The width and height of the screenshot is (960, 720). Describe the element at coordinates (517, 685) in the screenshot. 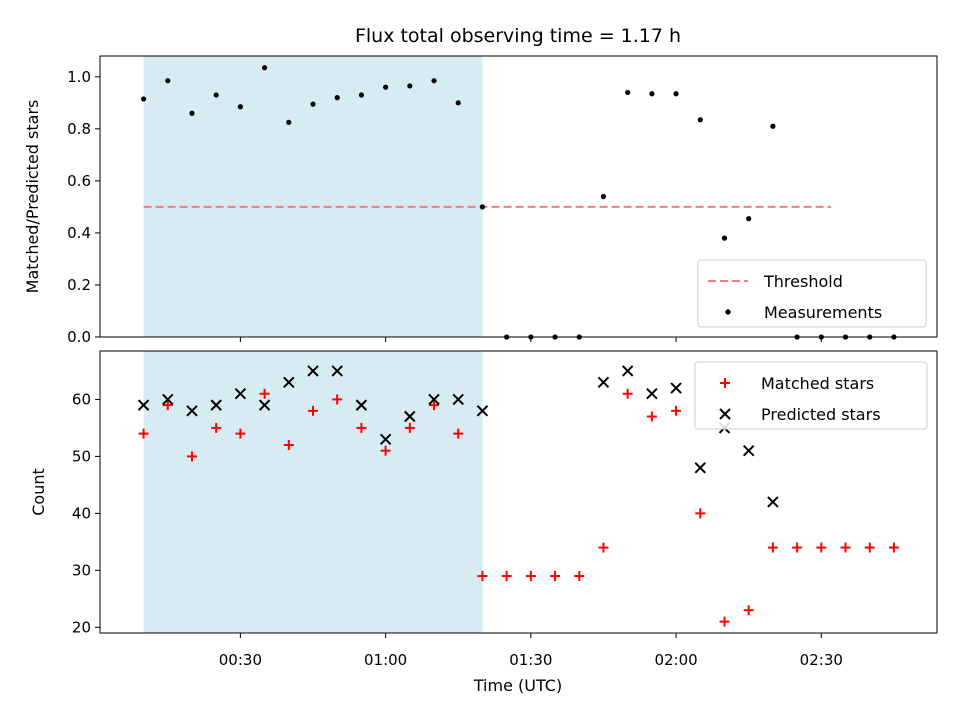

I see `x-axis-label: Time (UTC)` at that location.